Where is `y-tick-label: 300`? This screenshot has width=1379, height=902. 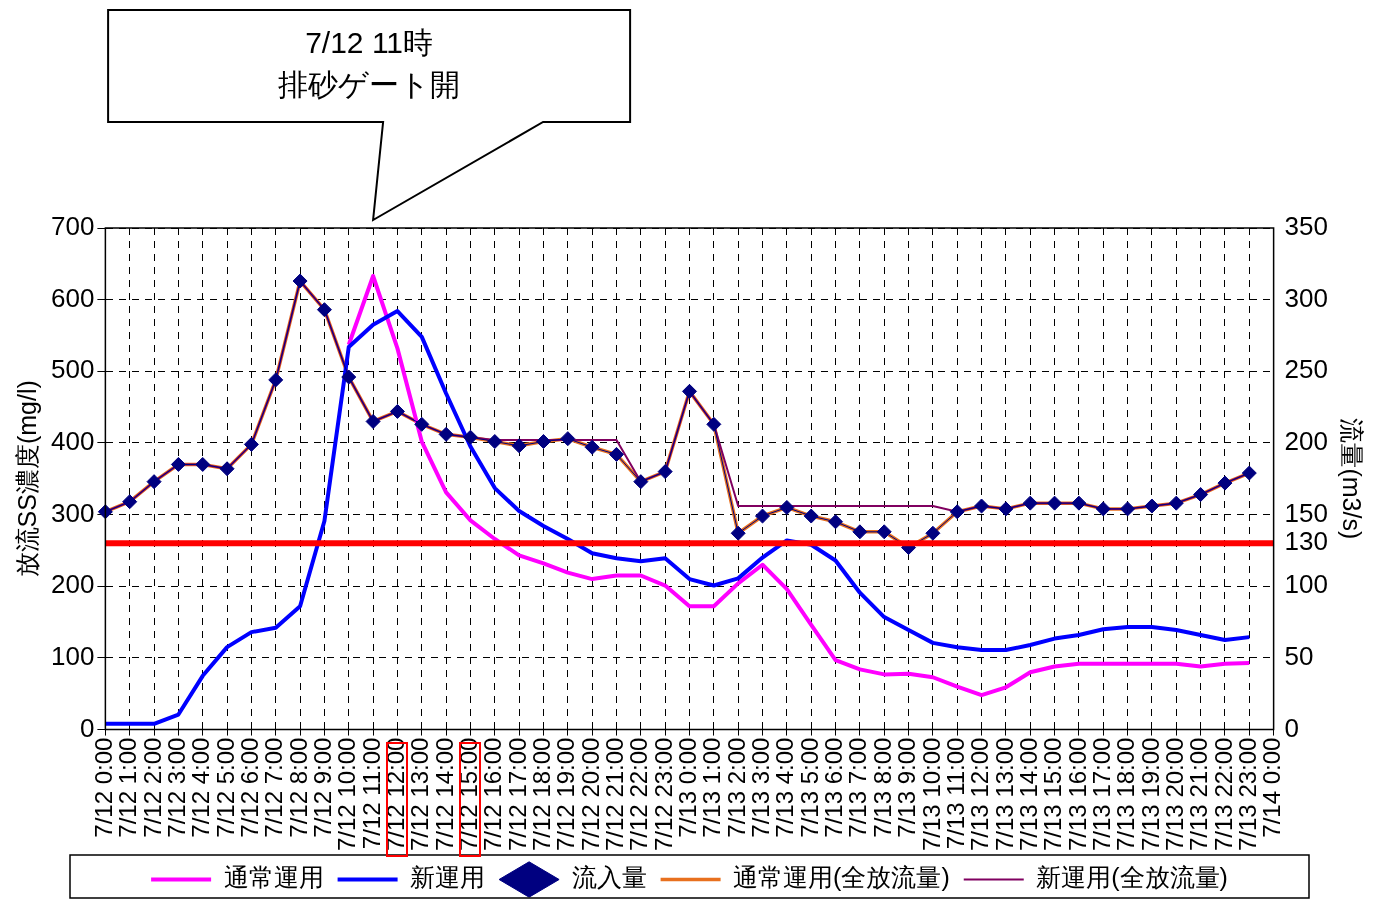 y-tick-label: 300 is located at coordinates (72, 512).